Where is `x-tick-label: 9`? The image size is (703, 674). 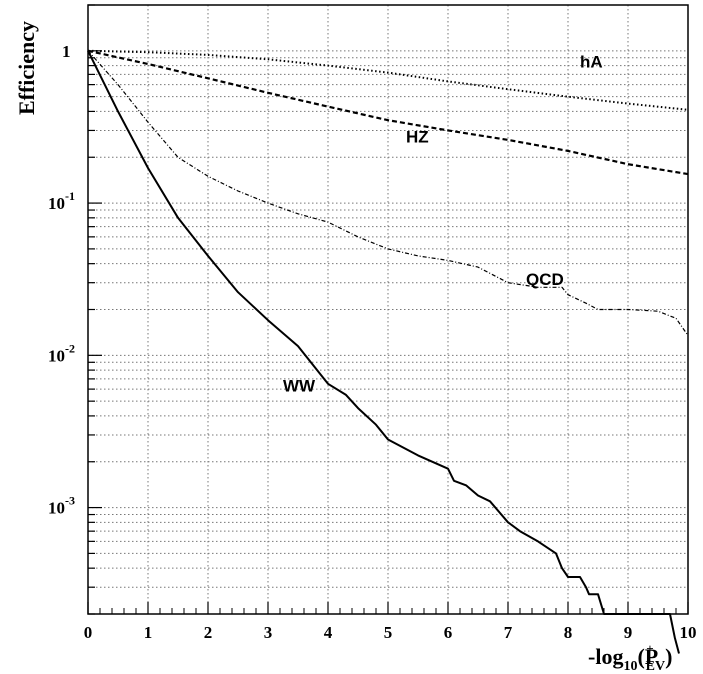 x-tick-label: 9 is located at coordinates (628, 632).